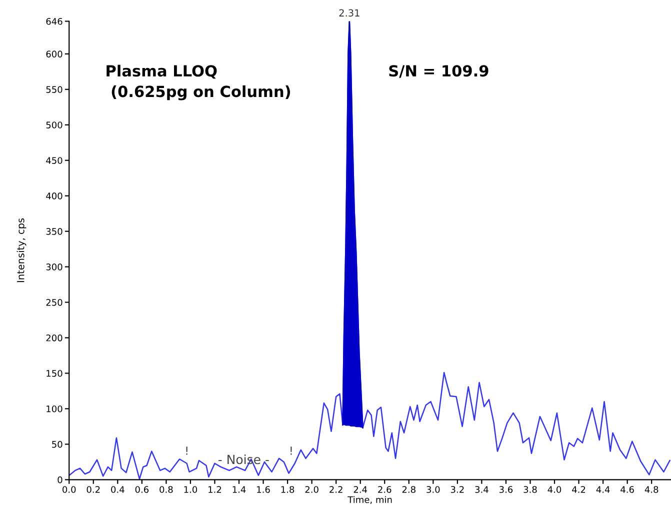 This screenshot has height=506, width=671. I want to click on x-tick-label: 1.8, so click(287, 489).